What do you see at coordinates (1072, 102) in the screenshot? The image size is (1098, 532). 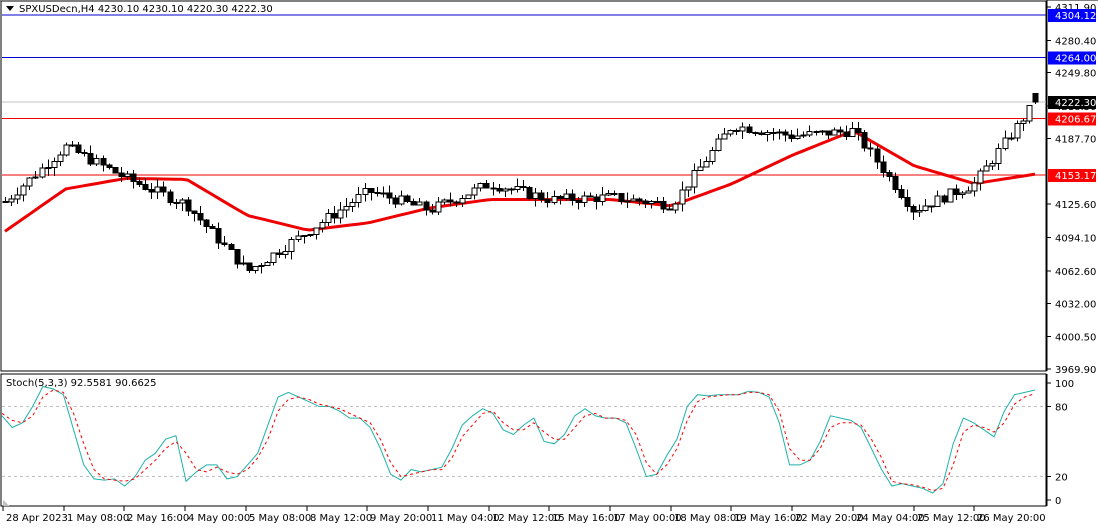 I see `current-price-tag` at bounding box center [1072, 102].